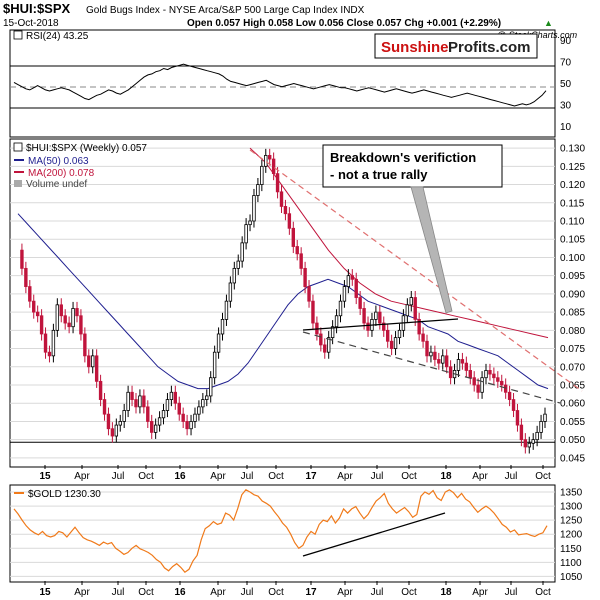 Image resolution: width=600 pixels, height=600 pixels. I want to click on up-arrow-icon: ▲, so click(548, 23).